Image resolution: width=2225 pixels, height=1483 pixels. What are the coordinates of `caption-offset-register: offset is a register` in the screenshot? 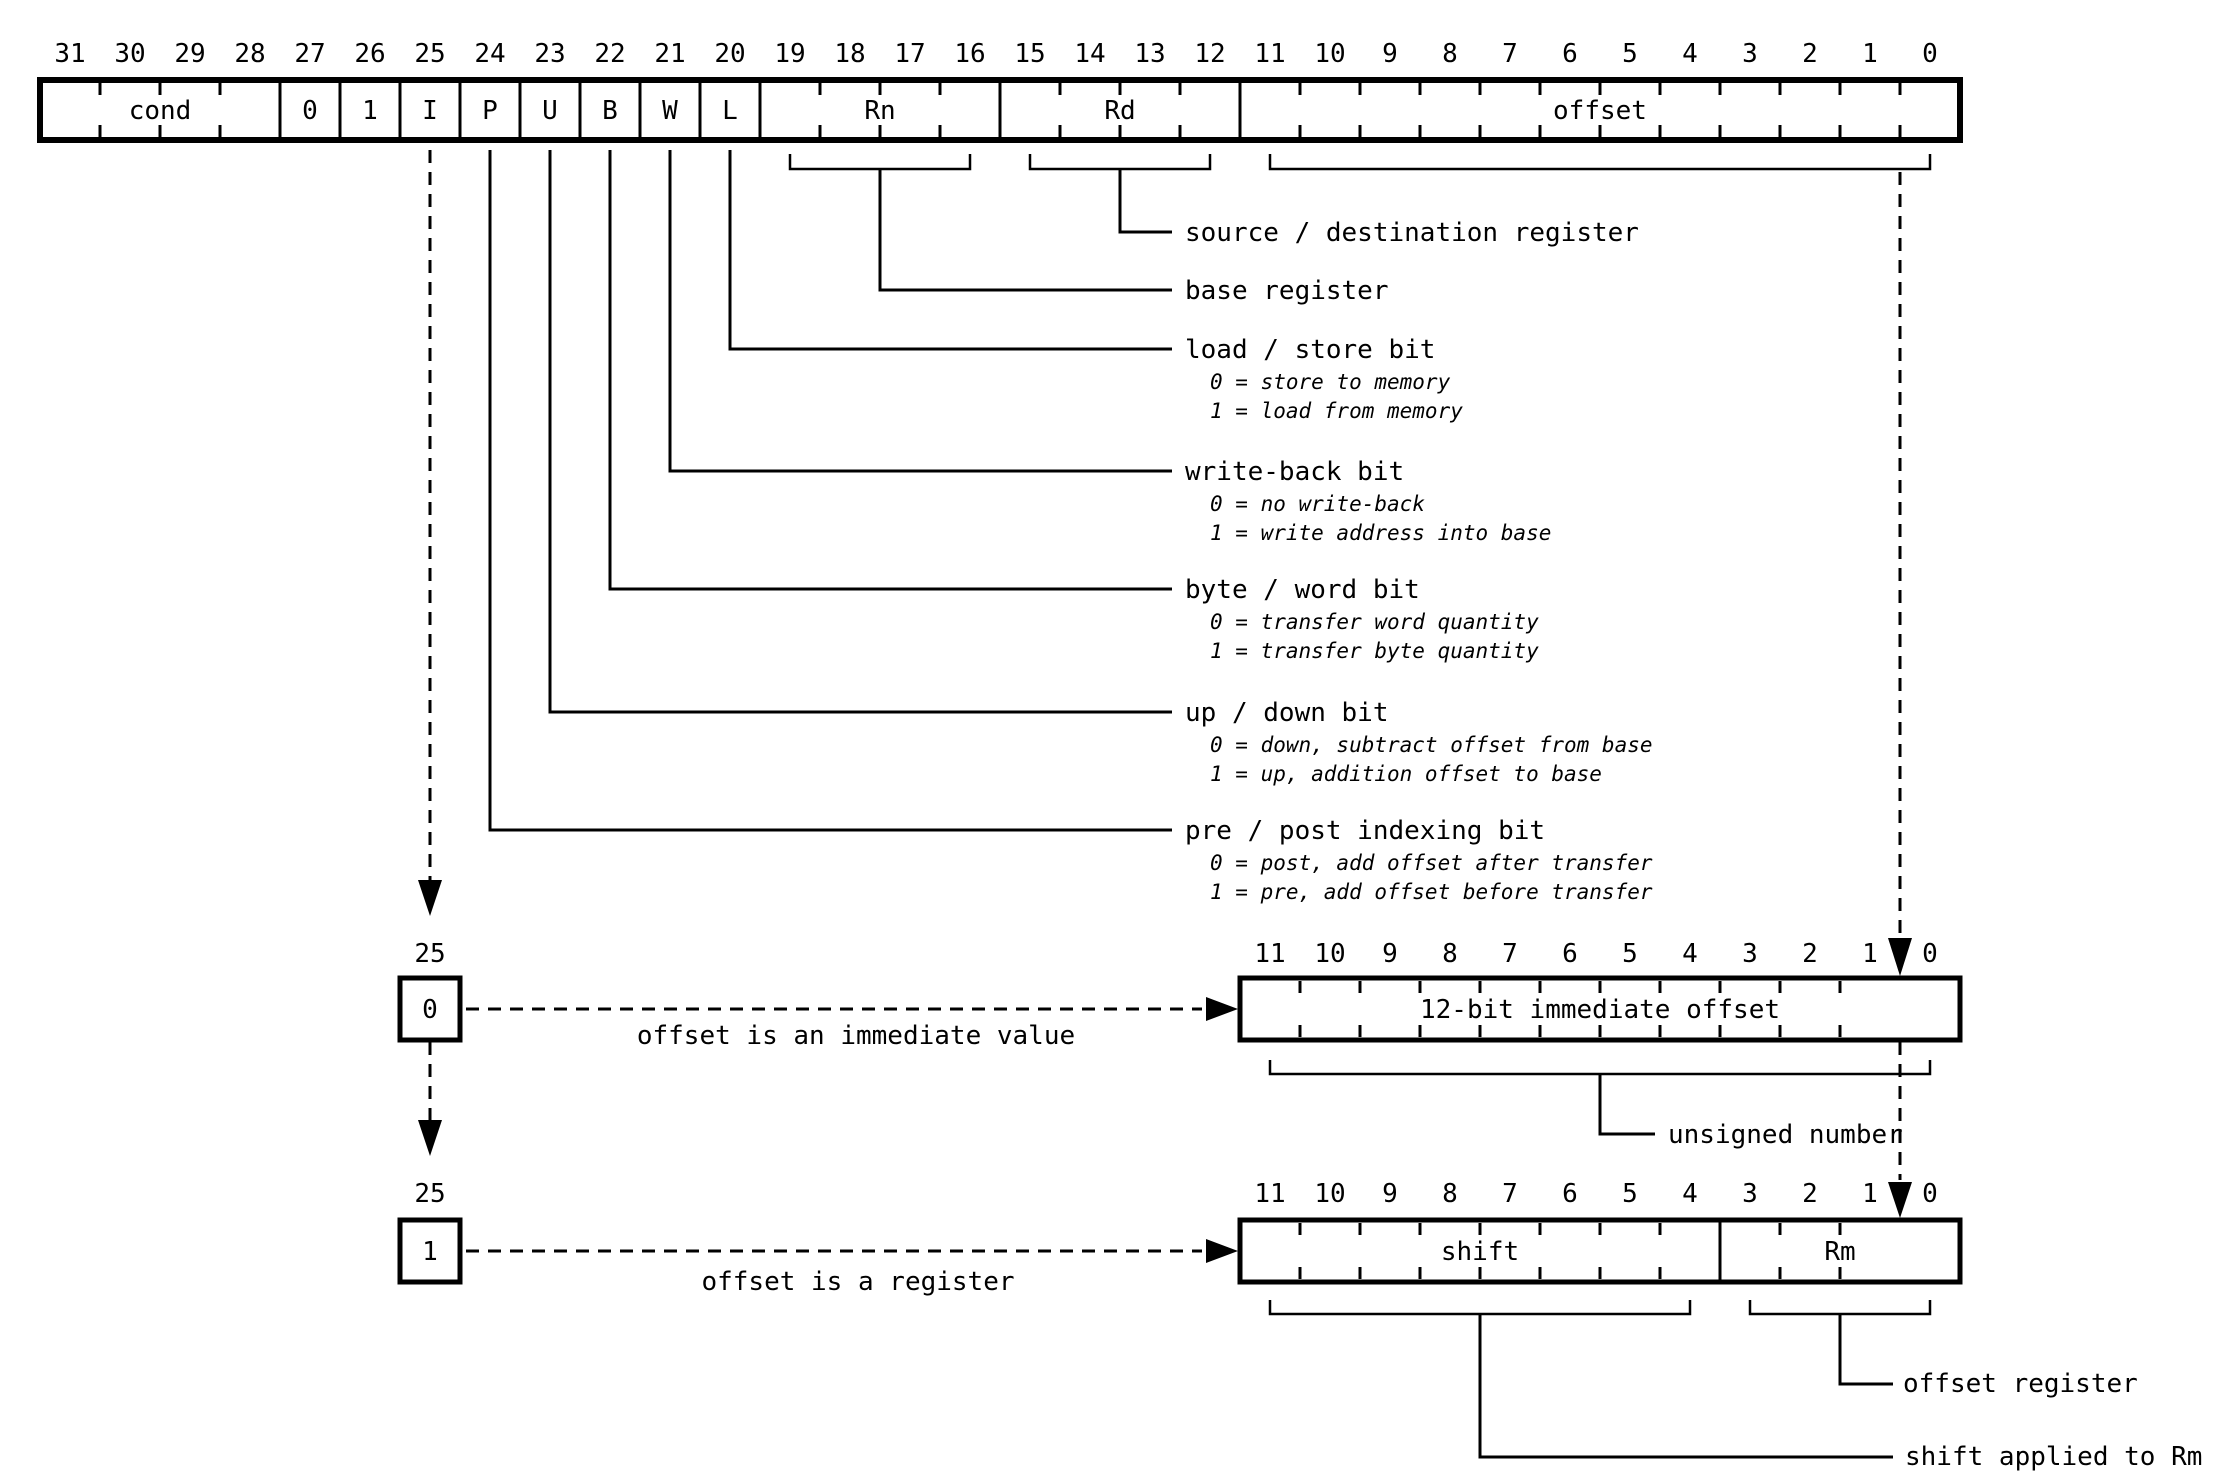 It's located at (857, 1282).